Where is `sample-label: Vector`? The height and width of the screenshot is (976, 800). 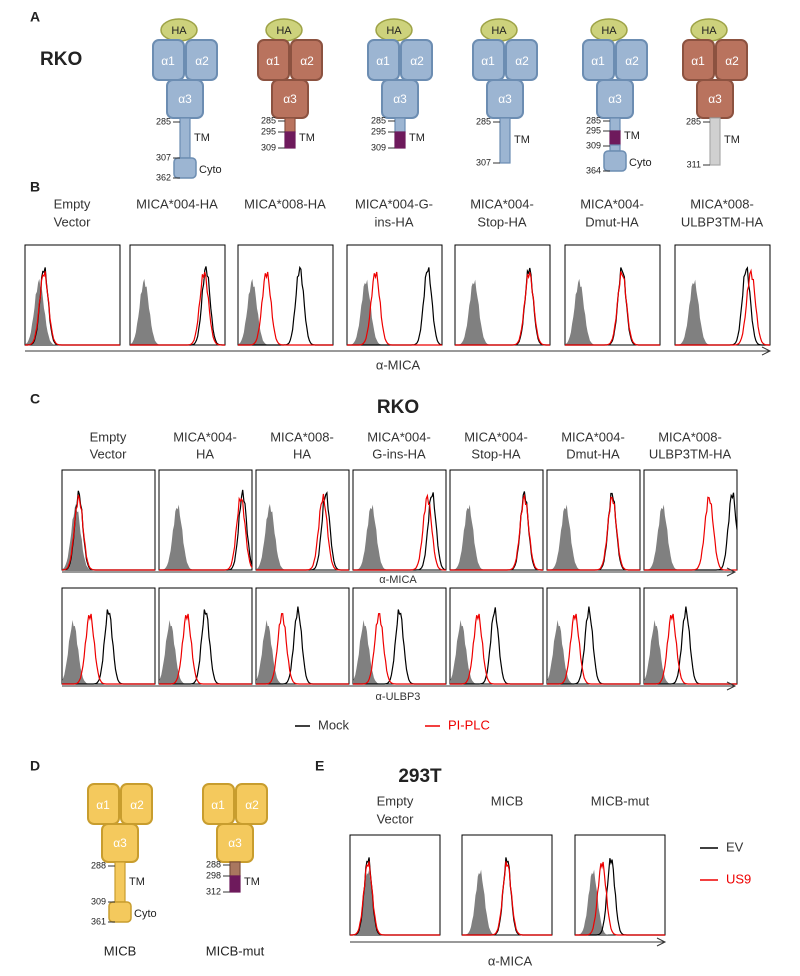
sample-label: Vector is located at coordinates (109, 453).